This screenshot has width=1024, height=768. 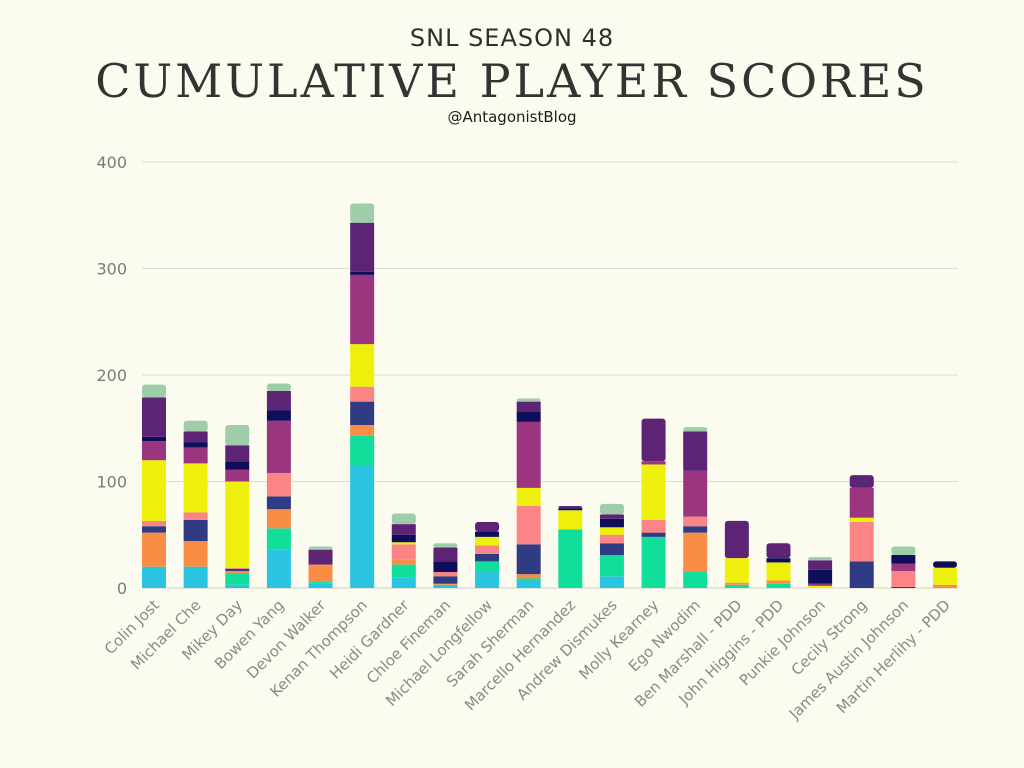 I want to click on y-tick-label: 200, so click(x=111, y=375).